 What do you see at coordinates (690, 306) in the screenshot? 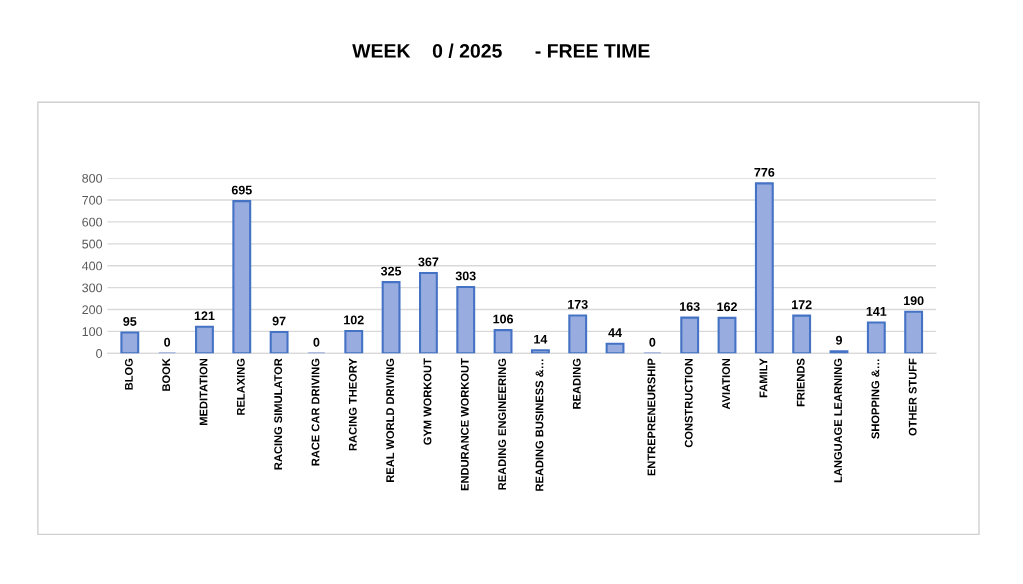
I see `data-label: 163` at bounding box center [690, 306].